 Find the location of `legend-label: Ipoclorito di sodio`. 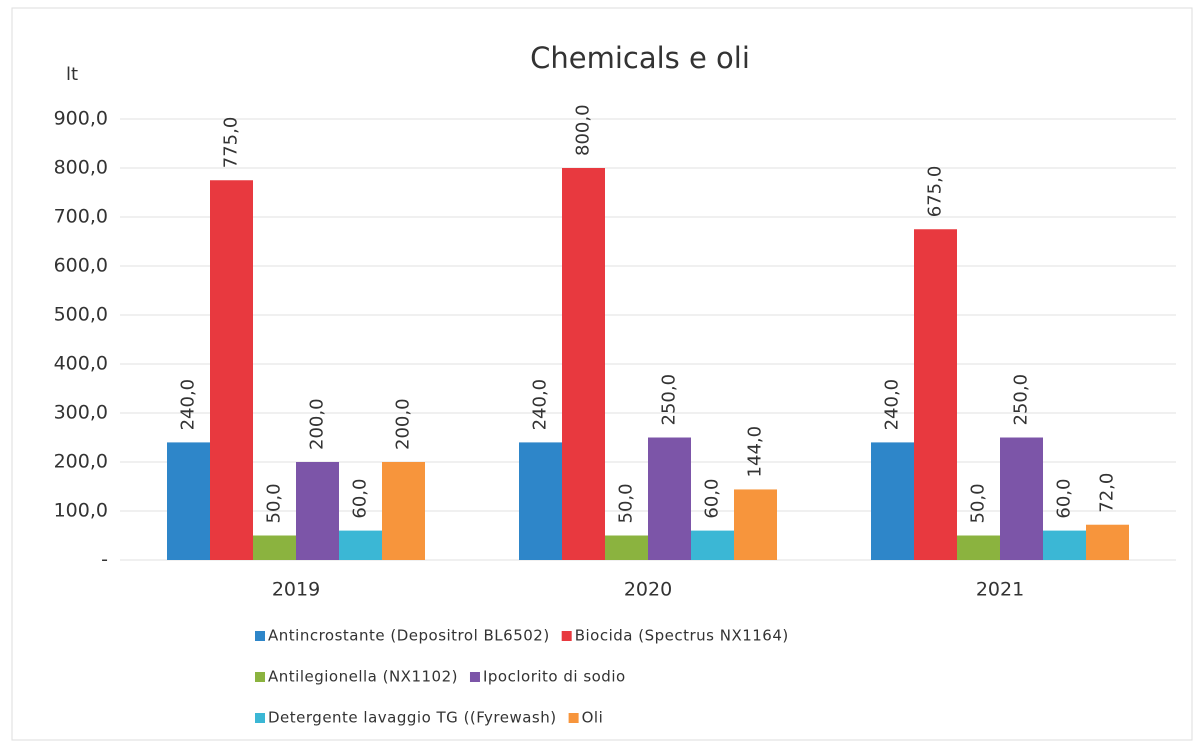

legend-label: Ipoclorito di sodio is located at coordinates (554, 677).